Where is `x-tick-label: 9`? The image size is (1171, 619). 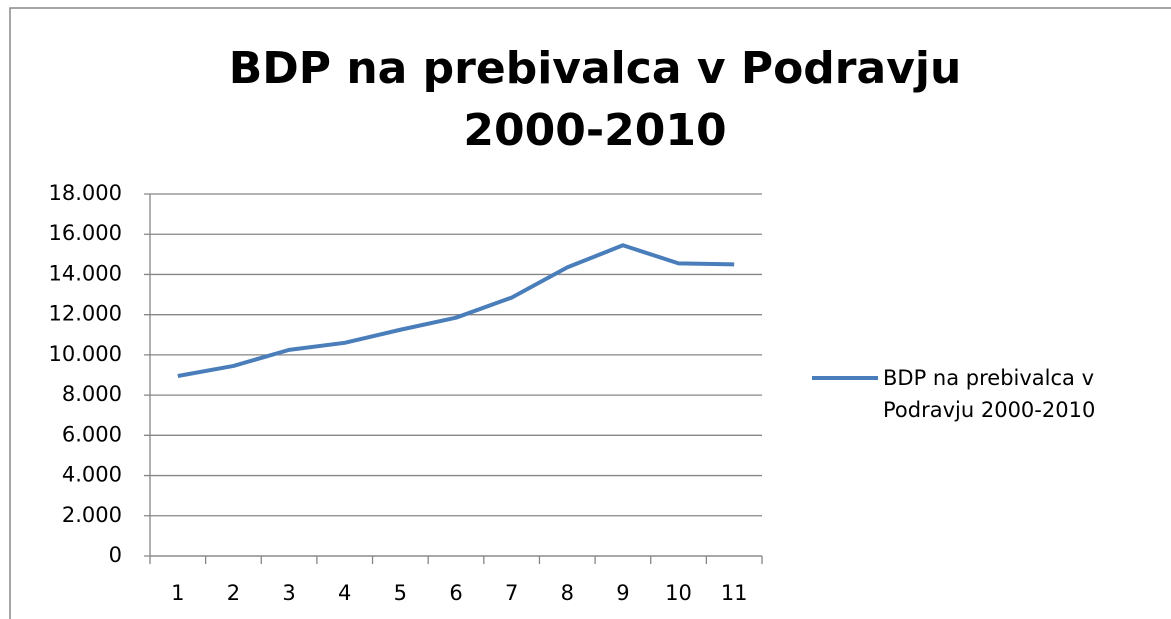 x-tick-label: 9 is located at coordinates (622, 593).